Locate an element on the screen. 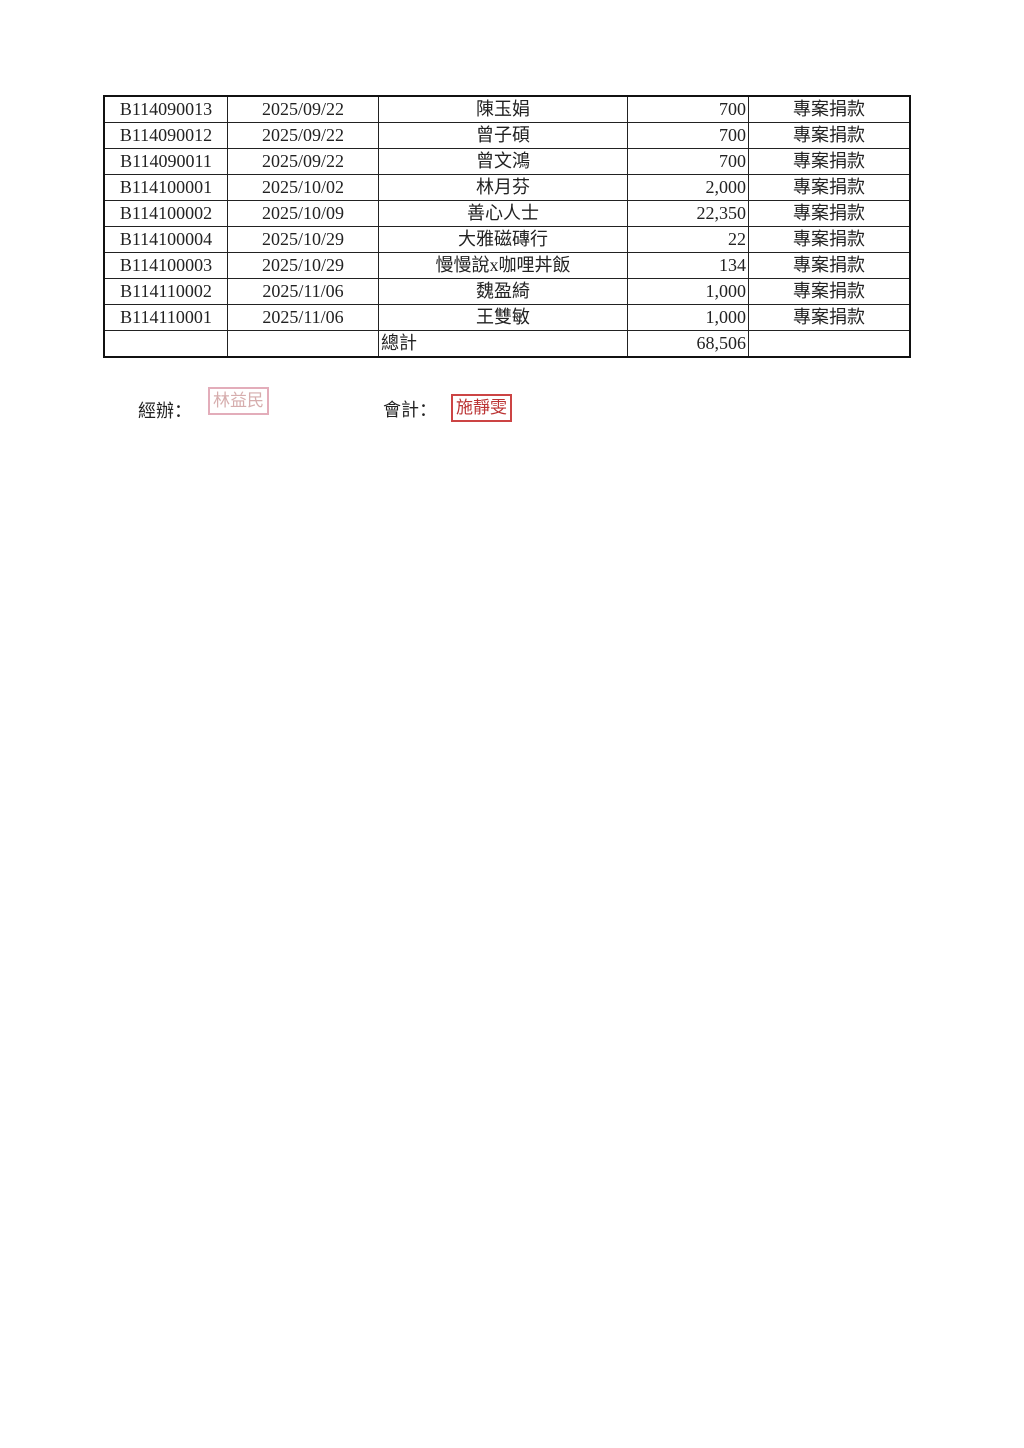 The image size is (1024, 1448). table-row: B114090011 2025/09/22 曾文鴻 700 專案捐款 is located at coordinates (507, 161).